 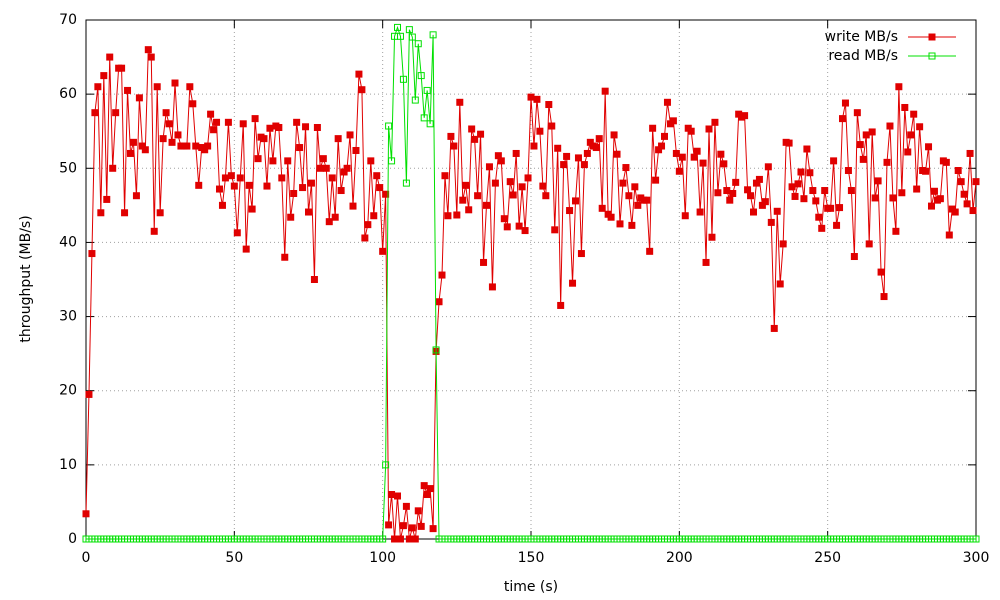 What do you see at coordinates (932, 56) in the screenshot?
I see `legend-marker` at bounding box center [932, 56].